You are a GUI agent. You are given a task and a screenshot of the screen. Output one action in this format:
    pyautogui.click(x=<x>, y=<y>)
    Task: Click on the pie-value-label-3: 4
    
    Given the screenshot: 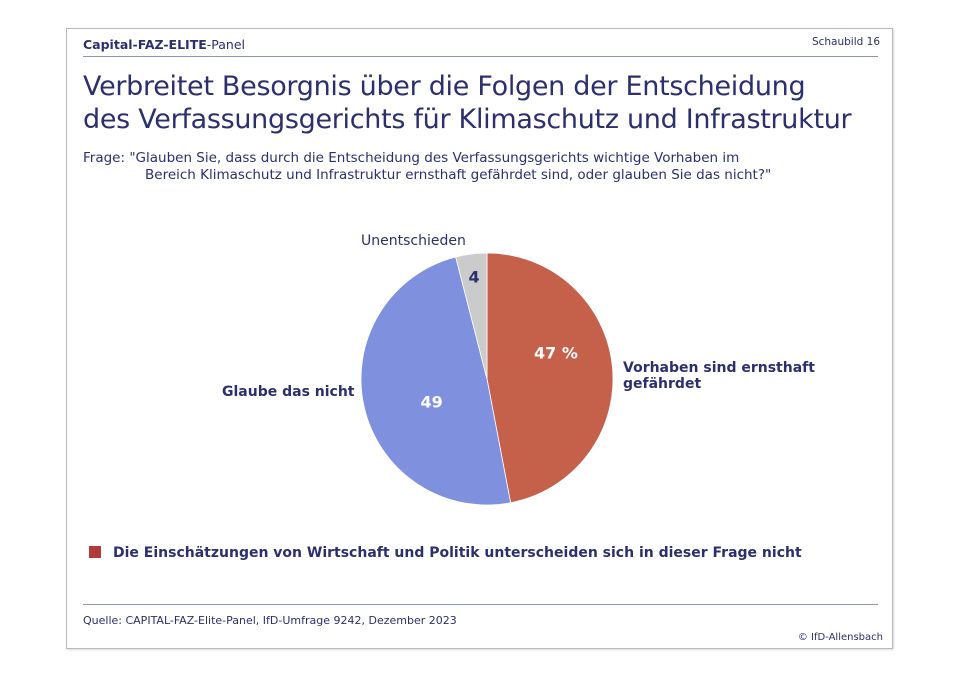 What is the action you would take?
    pyautogui.click(x=473, y=276)
    